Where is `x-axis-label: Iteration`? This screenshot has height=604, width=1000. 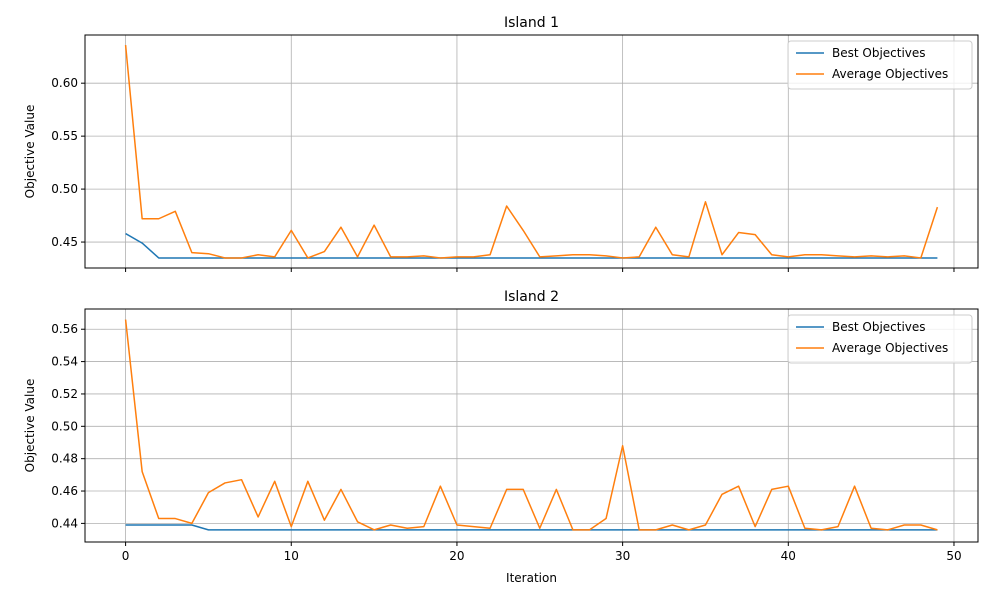 x-axis-label: Iteration is located at coordinates (531, 578).